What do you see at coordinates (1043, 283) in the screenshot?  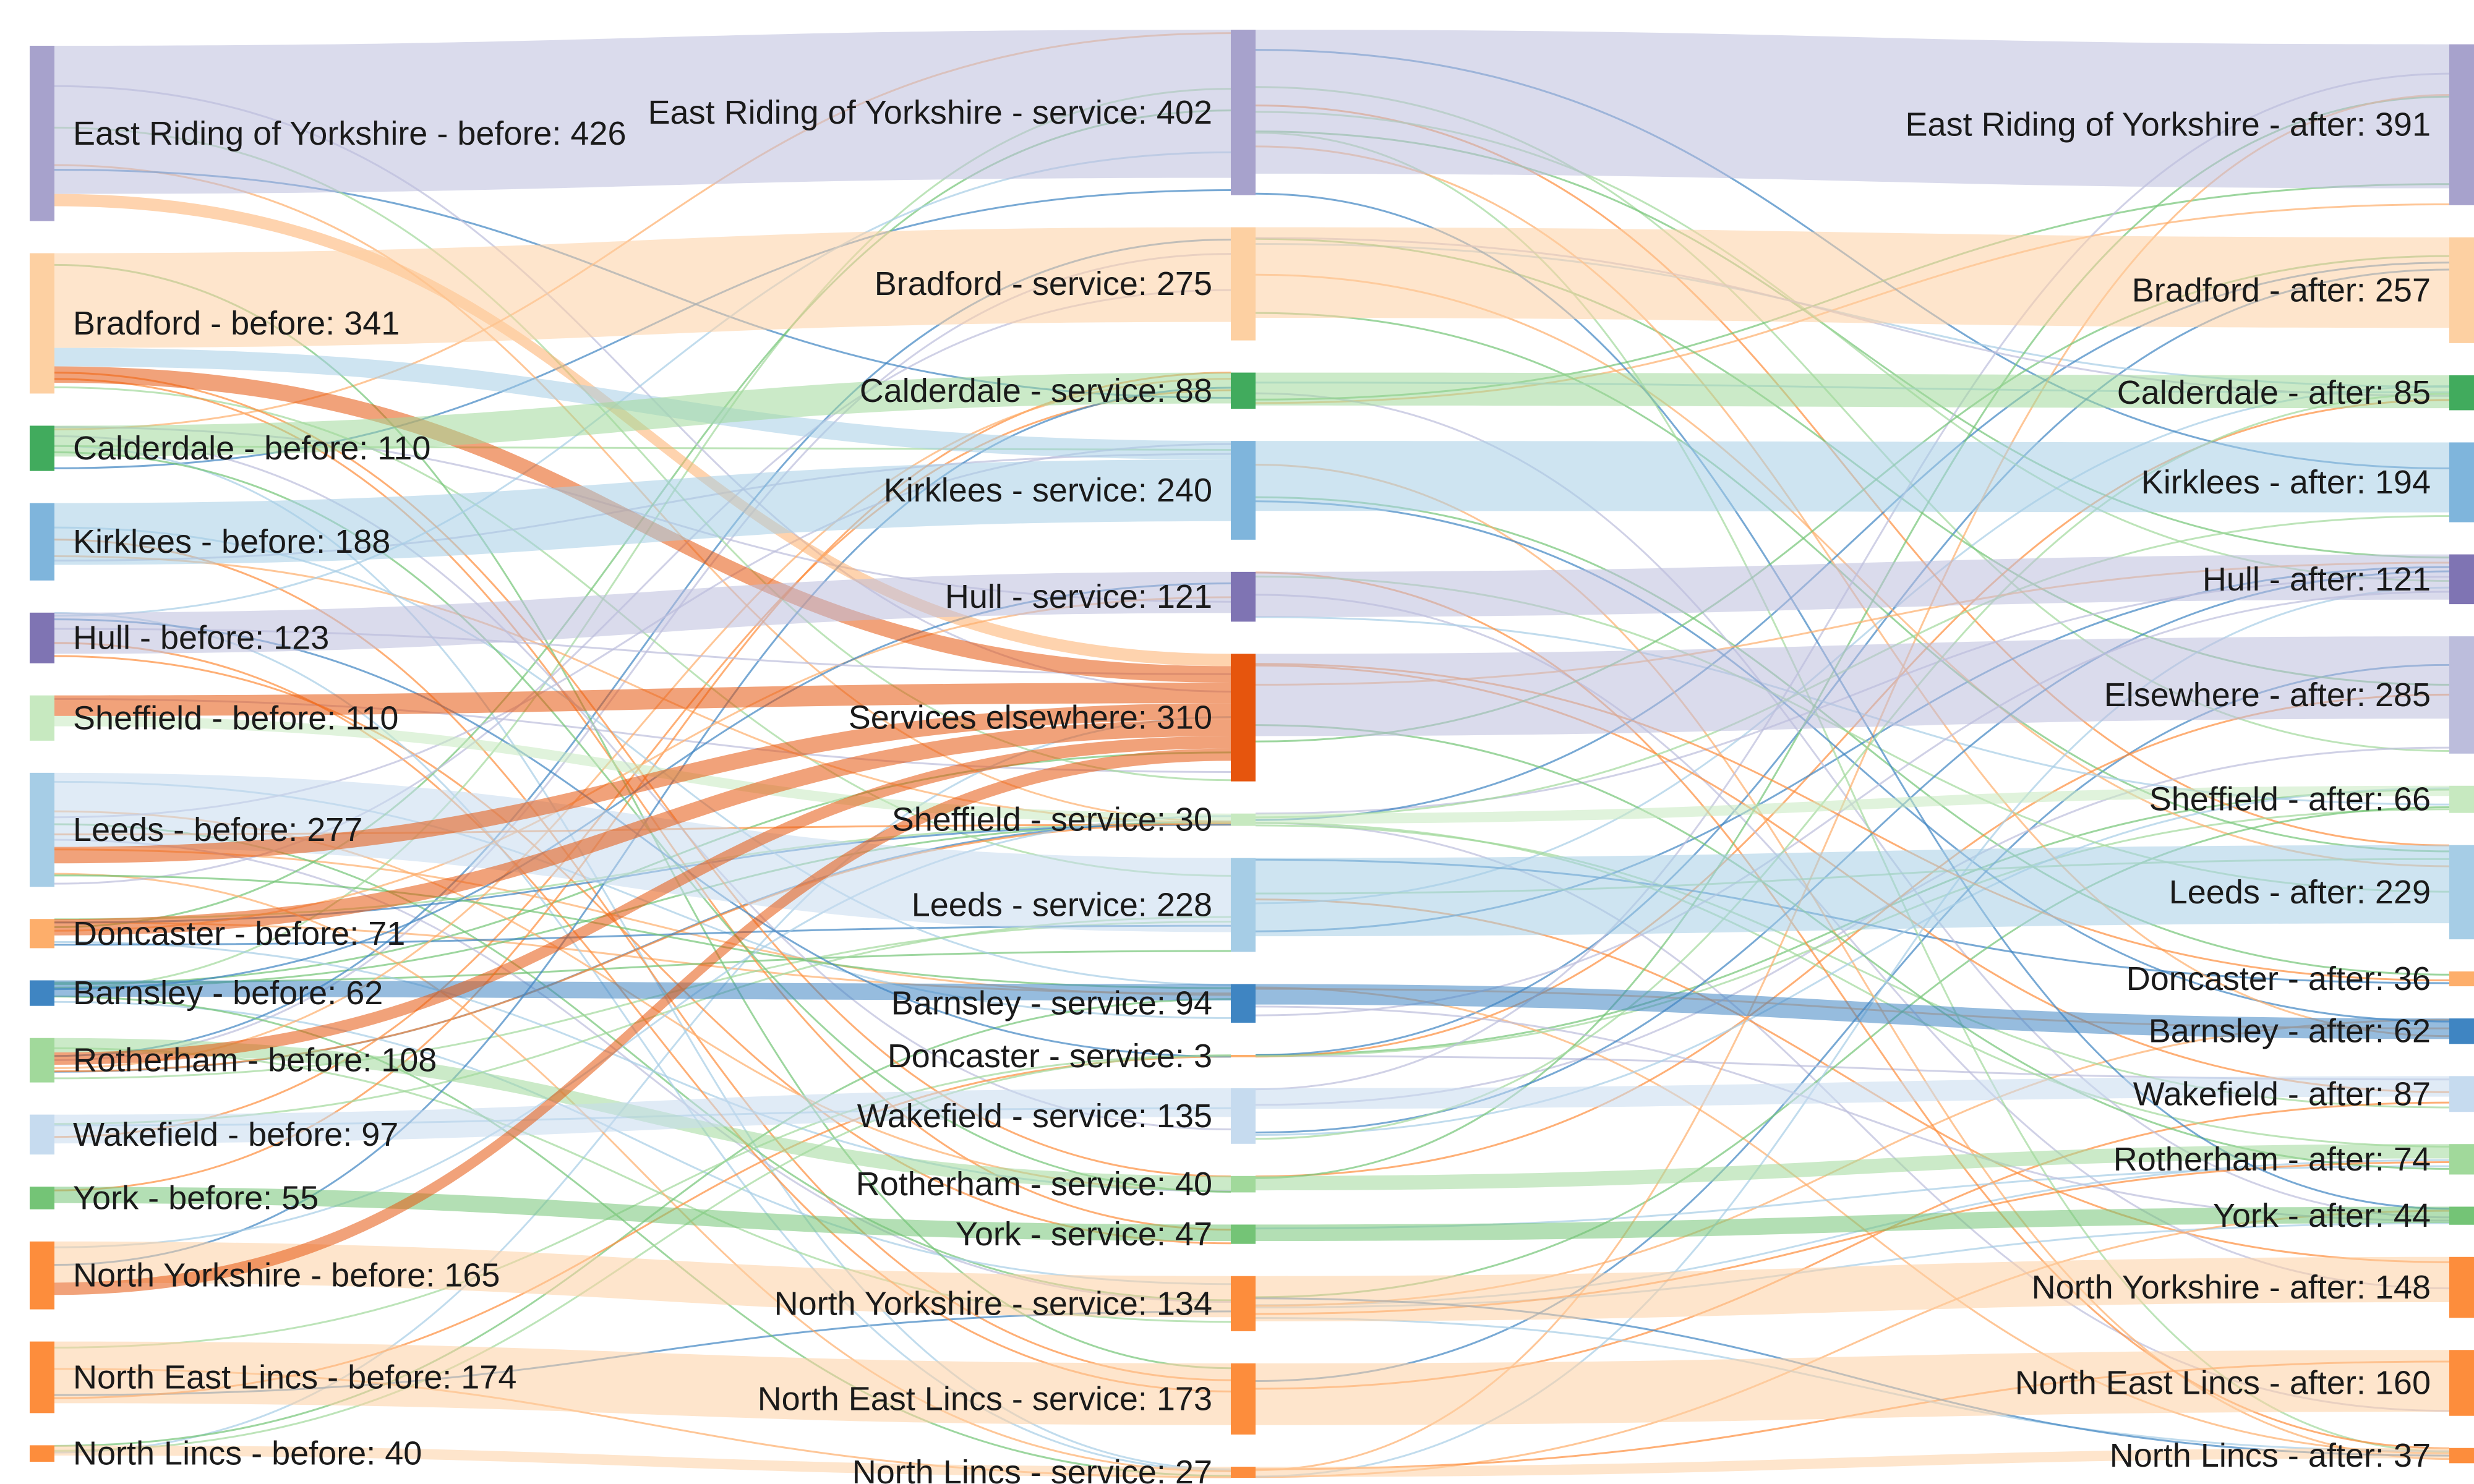 I see `node-label: Bradford - service: 275` at bounding box center [1043, 283].